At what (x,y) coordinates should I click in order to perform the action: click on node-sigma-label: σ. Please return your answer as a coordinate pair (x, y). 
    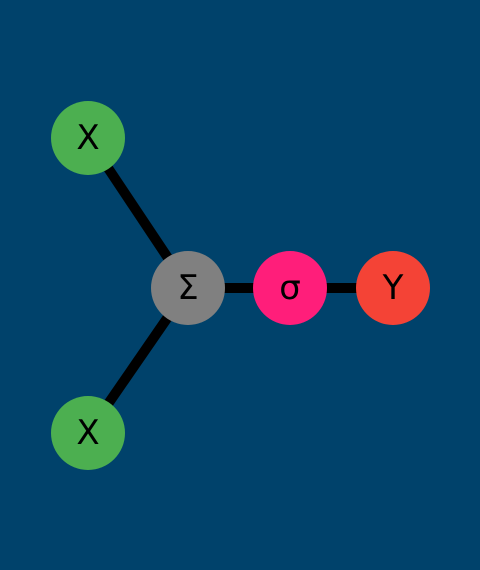
    Looking at the image, I should click on (290, 288).